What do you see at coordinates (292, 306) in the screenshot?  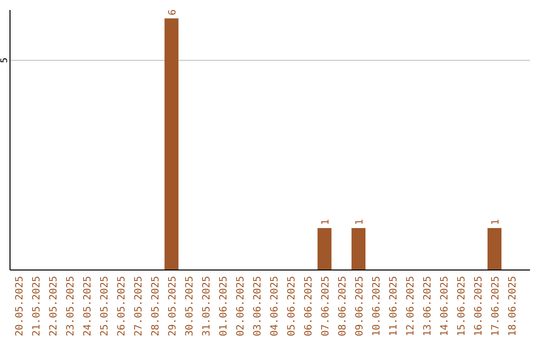 I see `x-tick-label: 05.06.2025` at bounding box center [292, 306].